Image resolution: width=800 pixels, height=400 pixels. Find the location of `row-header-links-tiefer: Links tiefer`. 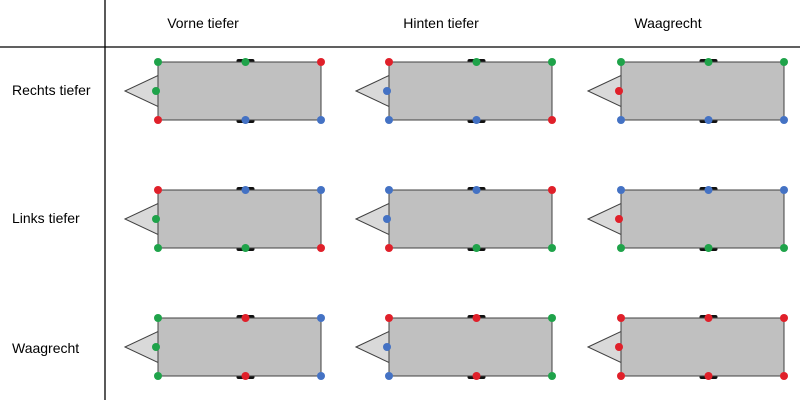

row-header-links-tiefer: Links tiefer is located at coordinates (46, 218).